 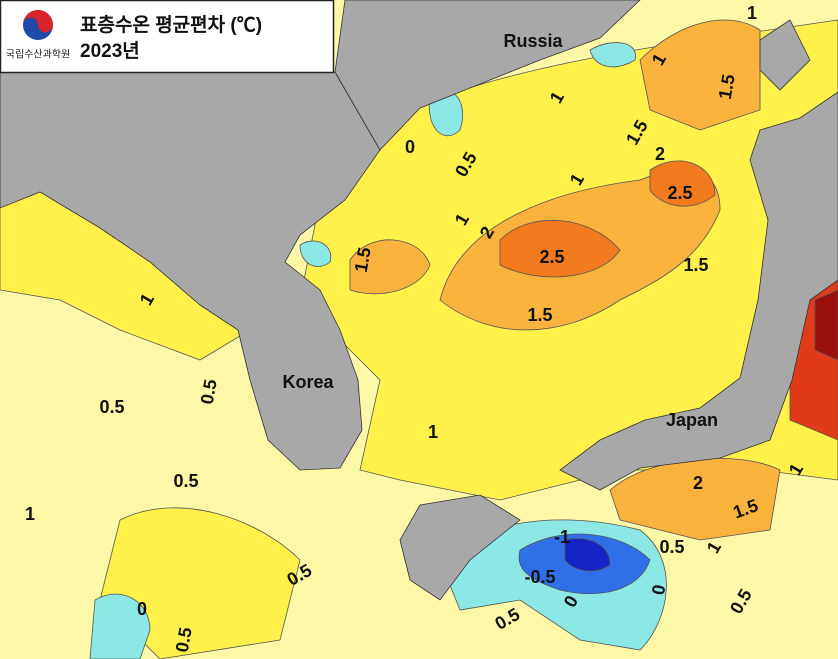 I want to click on logo-text: 국립수산과학원, so click(x=38, y=54).